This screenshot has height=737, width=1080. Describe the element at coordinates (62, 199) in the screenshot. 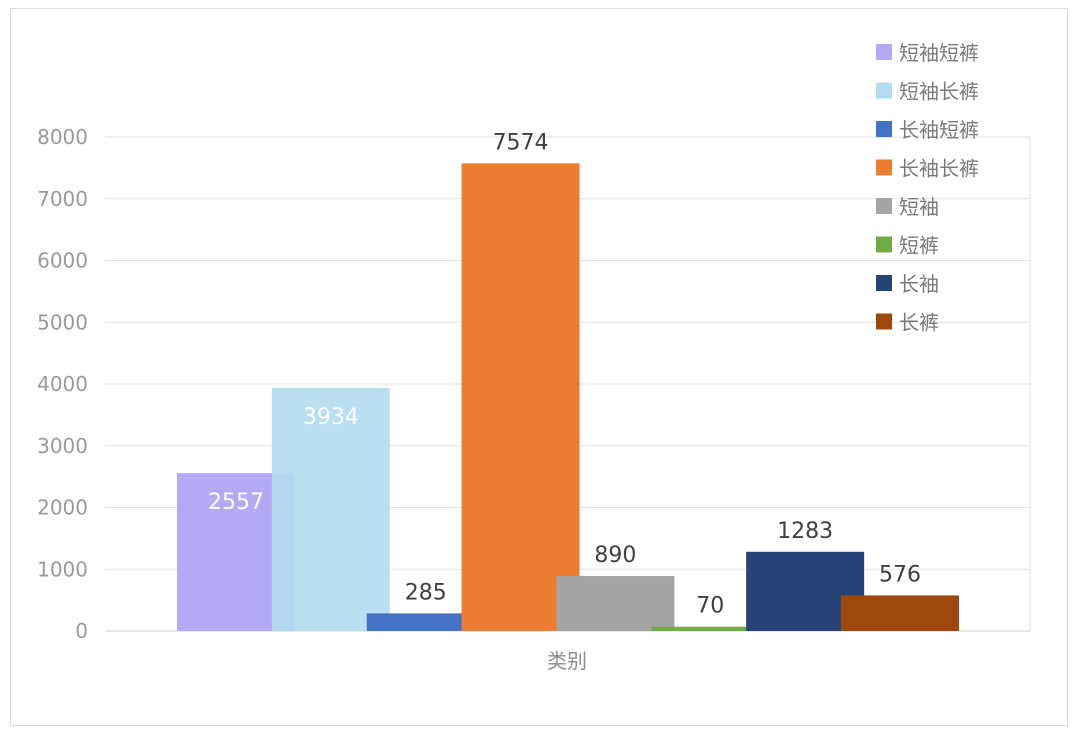

I see `y-tick-label: 7000` at that location.